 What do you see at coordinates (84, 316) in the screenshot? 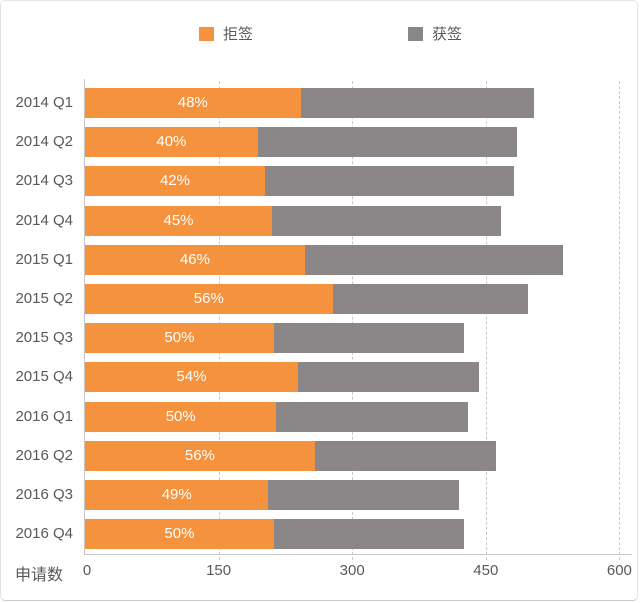
I see `y-axis-line` at bounding box center [84, 316].